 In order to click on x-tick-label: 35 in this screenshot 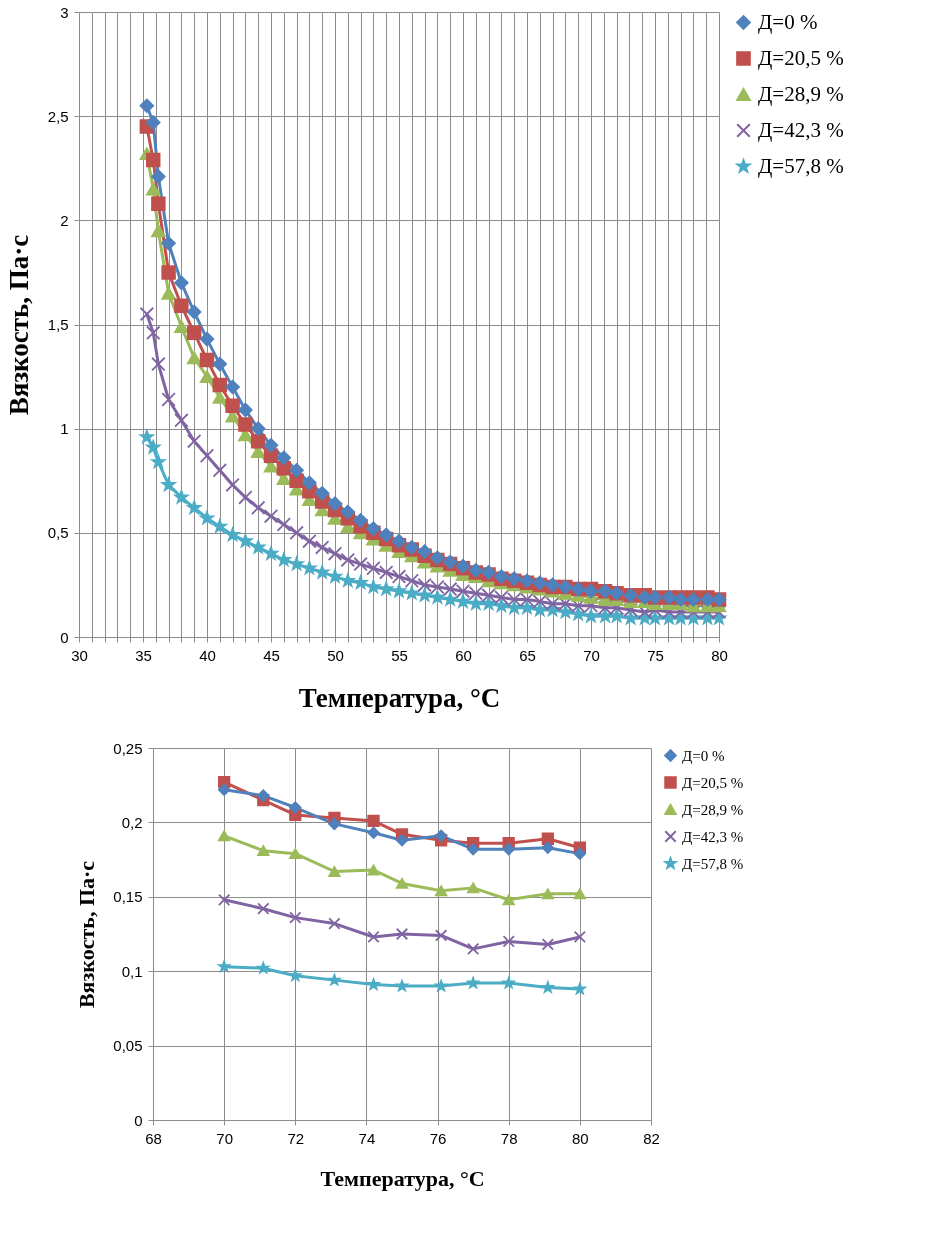, I will do `click(143, 655)`.